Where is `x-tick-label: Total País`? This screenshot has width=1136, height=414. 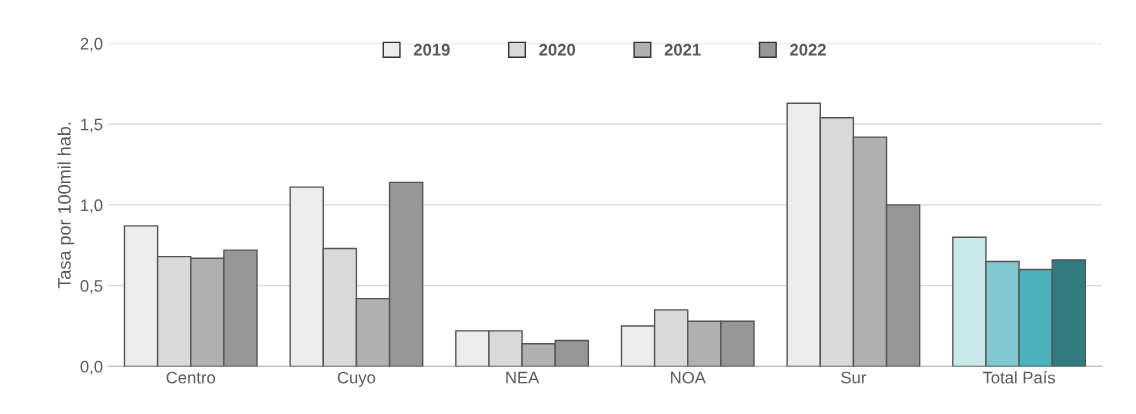
x-tick-label: Total País is located at coordinates (1019, 377).